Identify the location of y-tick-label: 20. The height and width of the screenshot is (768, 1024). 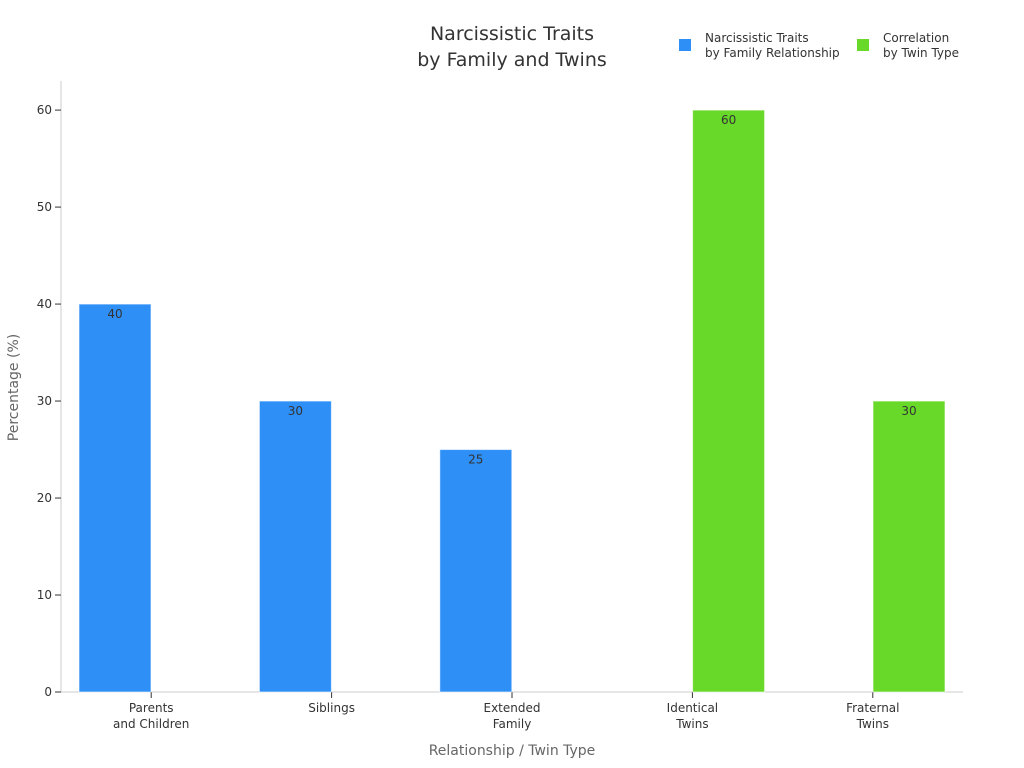
(44, 498).